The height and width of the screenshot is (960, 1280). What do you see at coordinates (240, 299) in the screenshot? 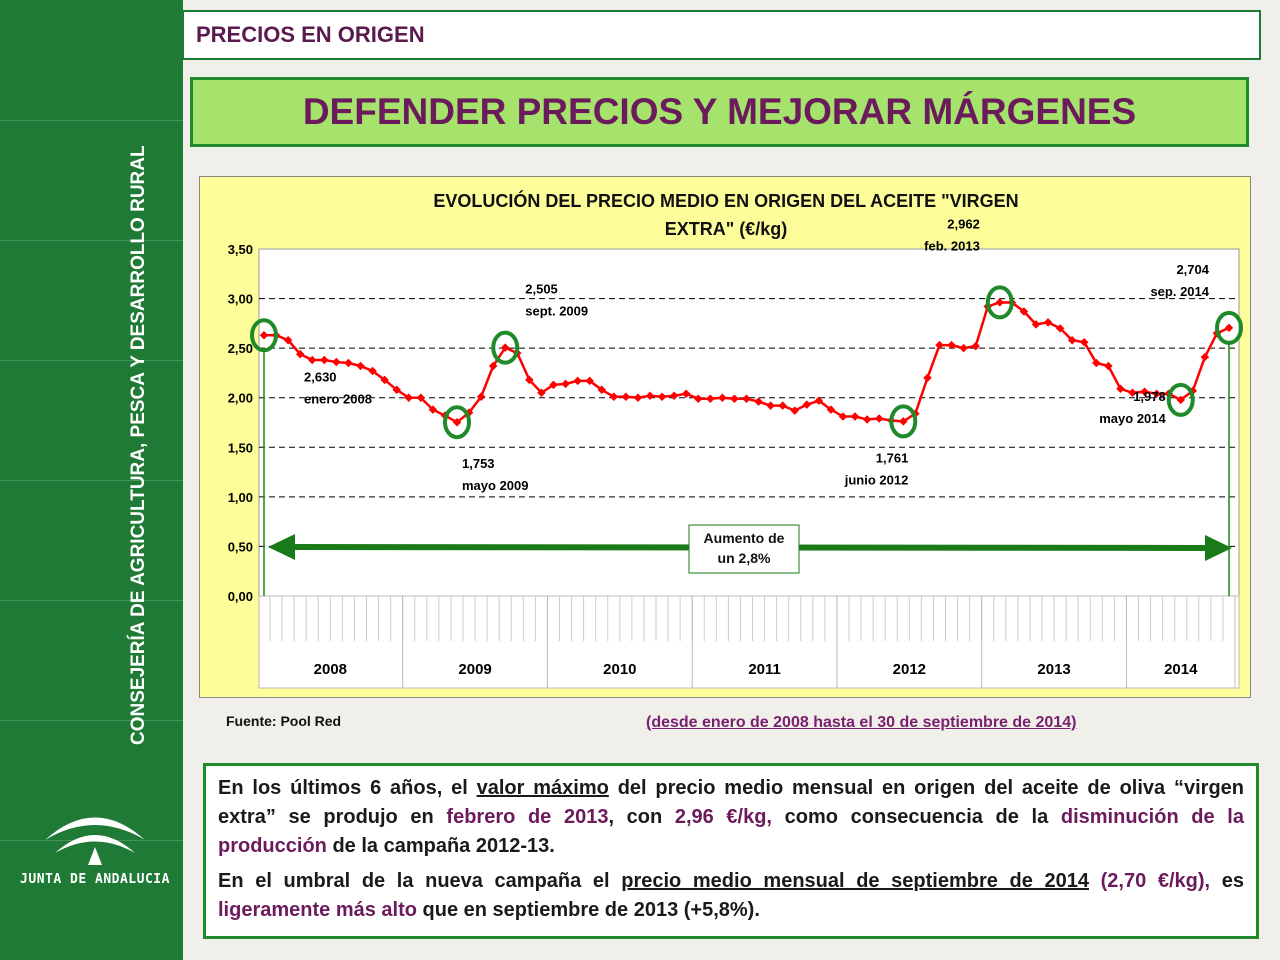
I see `y-tick-label: 3,00` at bounding box center [240, 299].